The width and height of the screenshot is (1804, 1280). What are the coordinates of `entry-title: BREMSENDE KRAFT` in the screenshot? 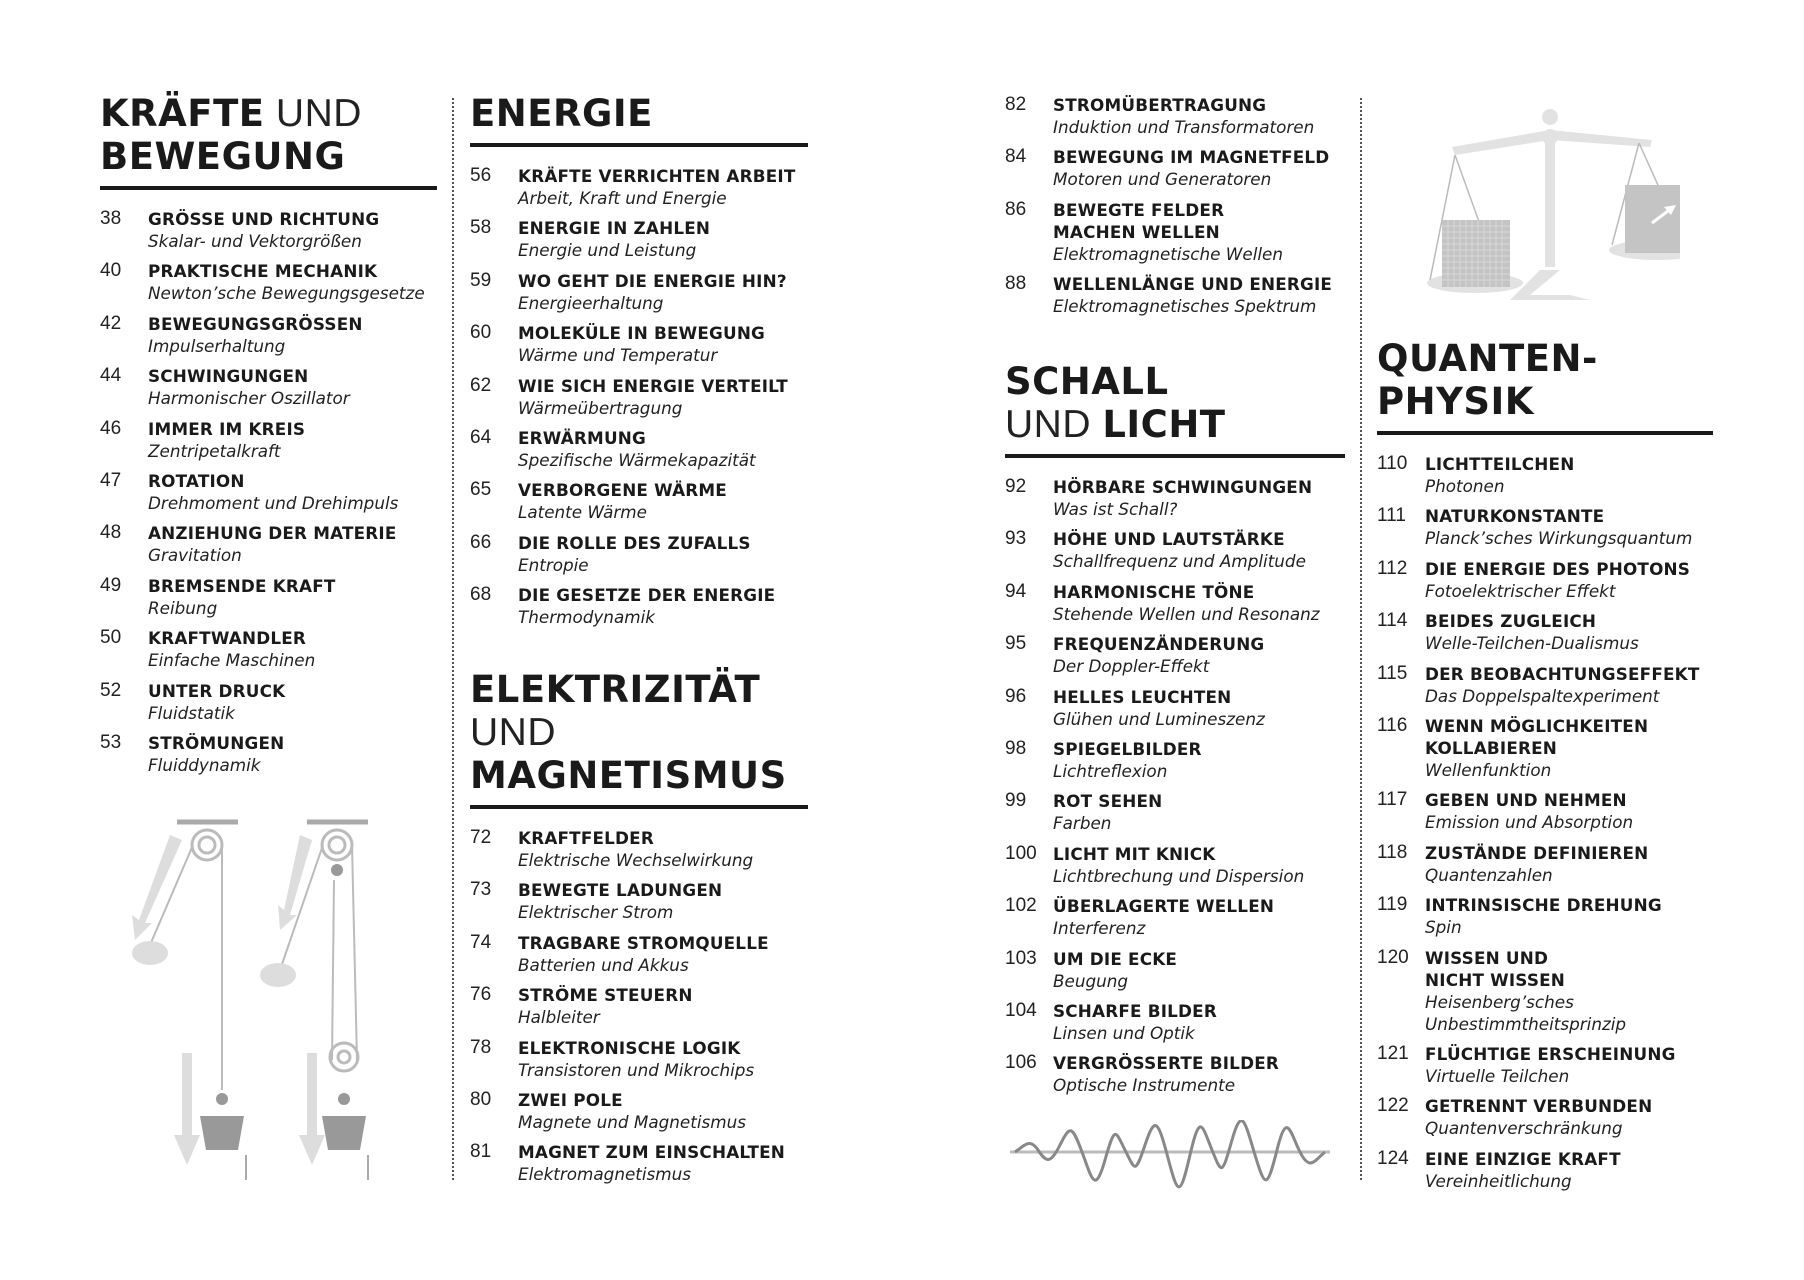 It's located at (242, 585).